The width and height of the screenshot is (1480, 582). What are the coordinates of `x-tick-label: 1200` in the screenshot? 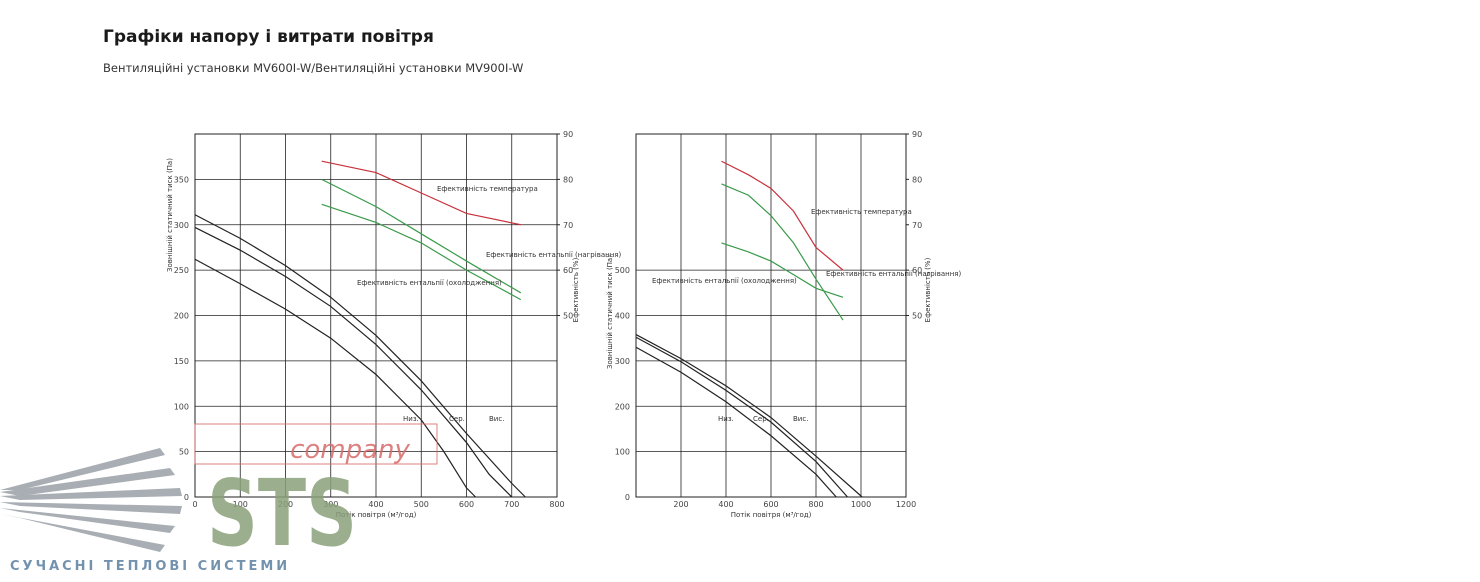 It's located at (906, 504).